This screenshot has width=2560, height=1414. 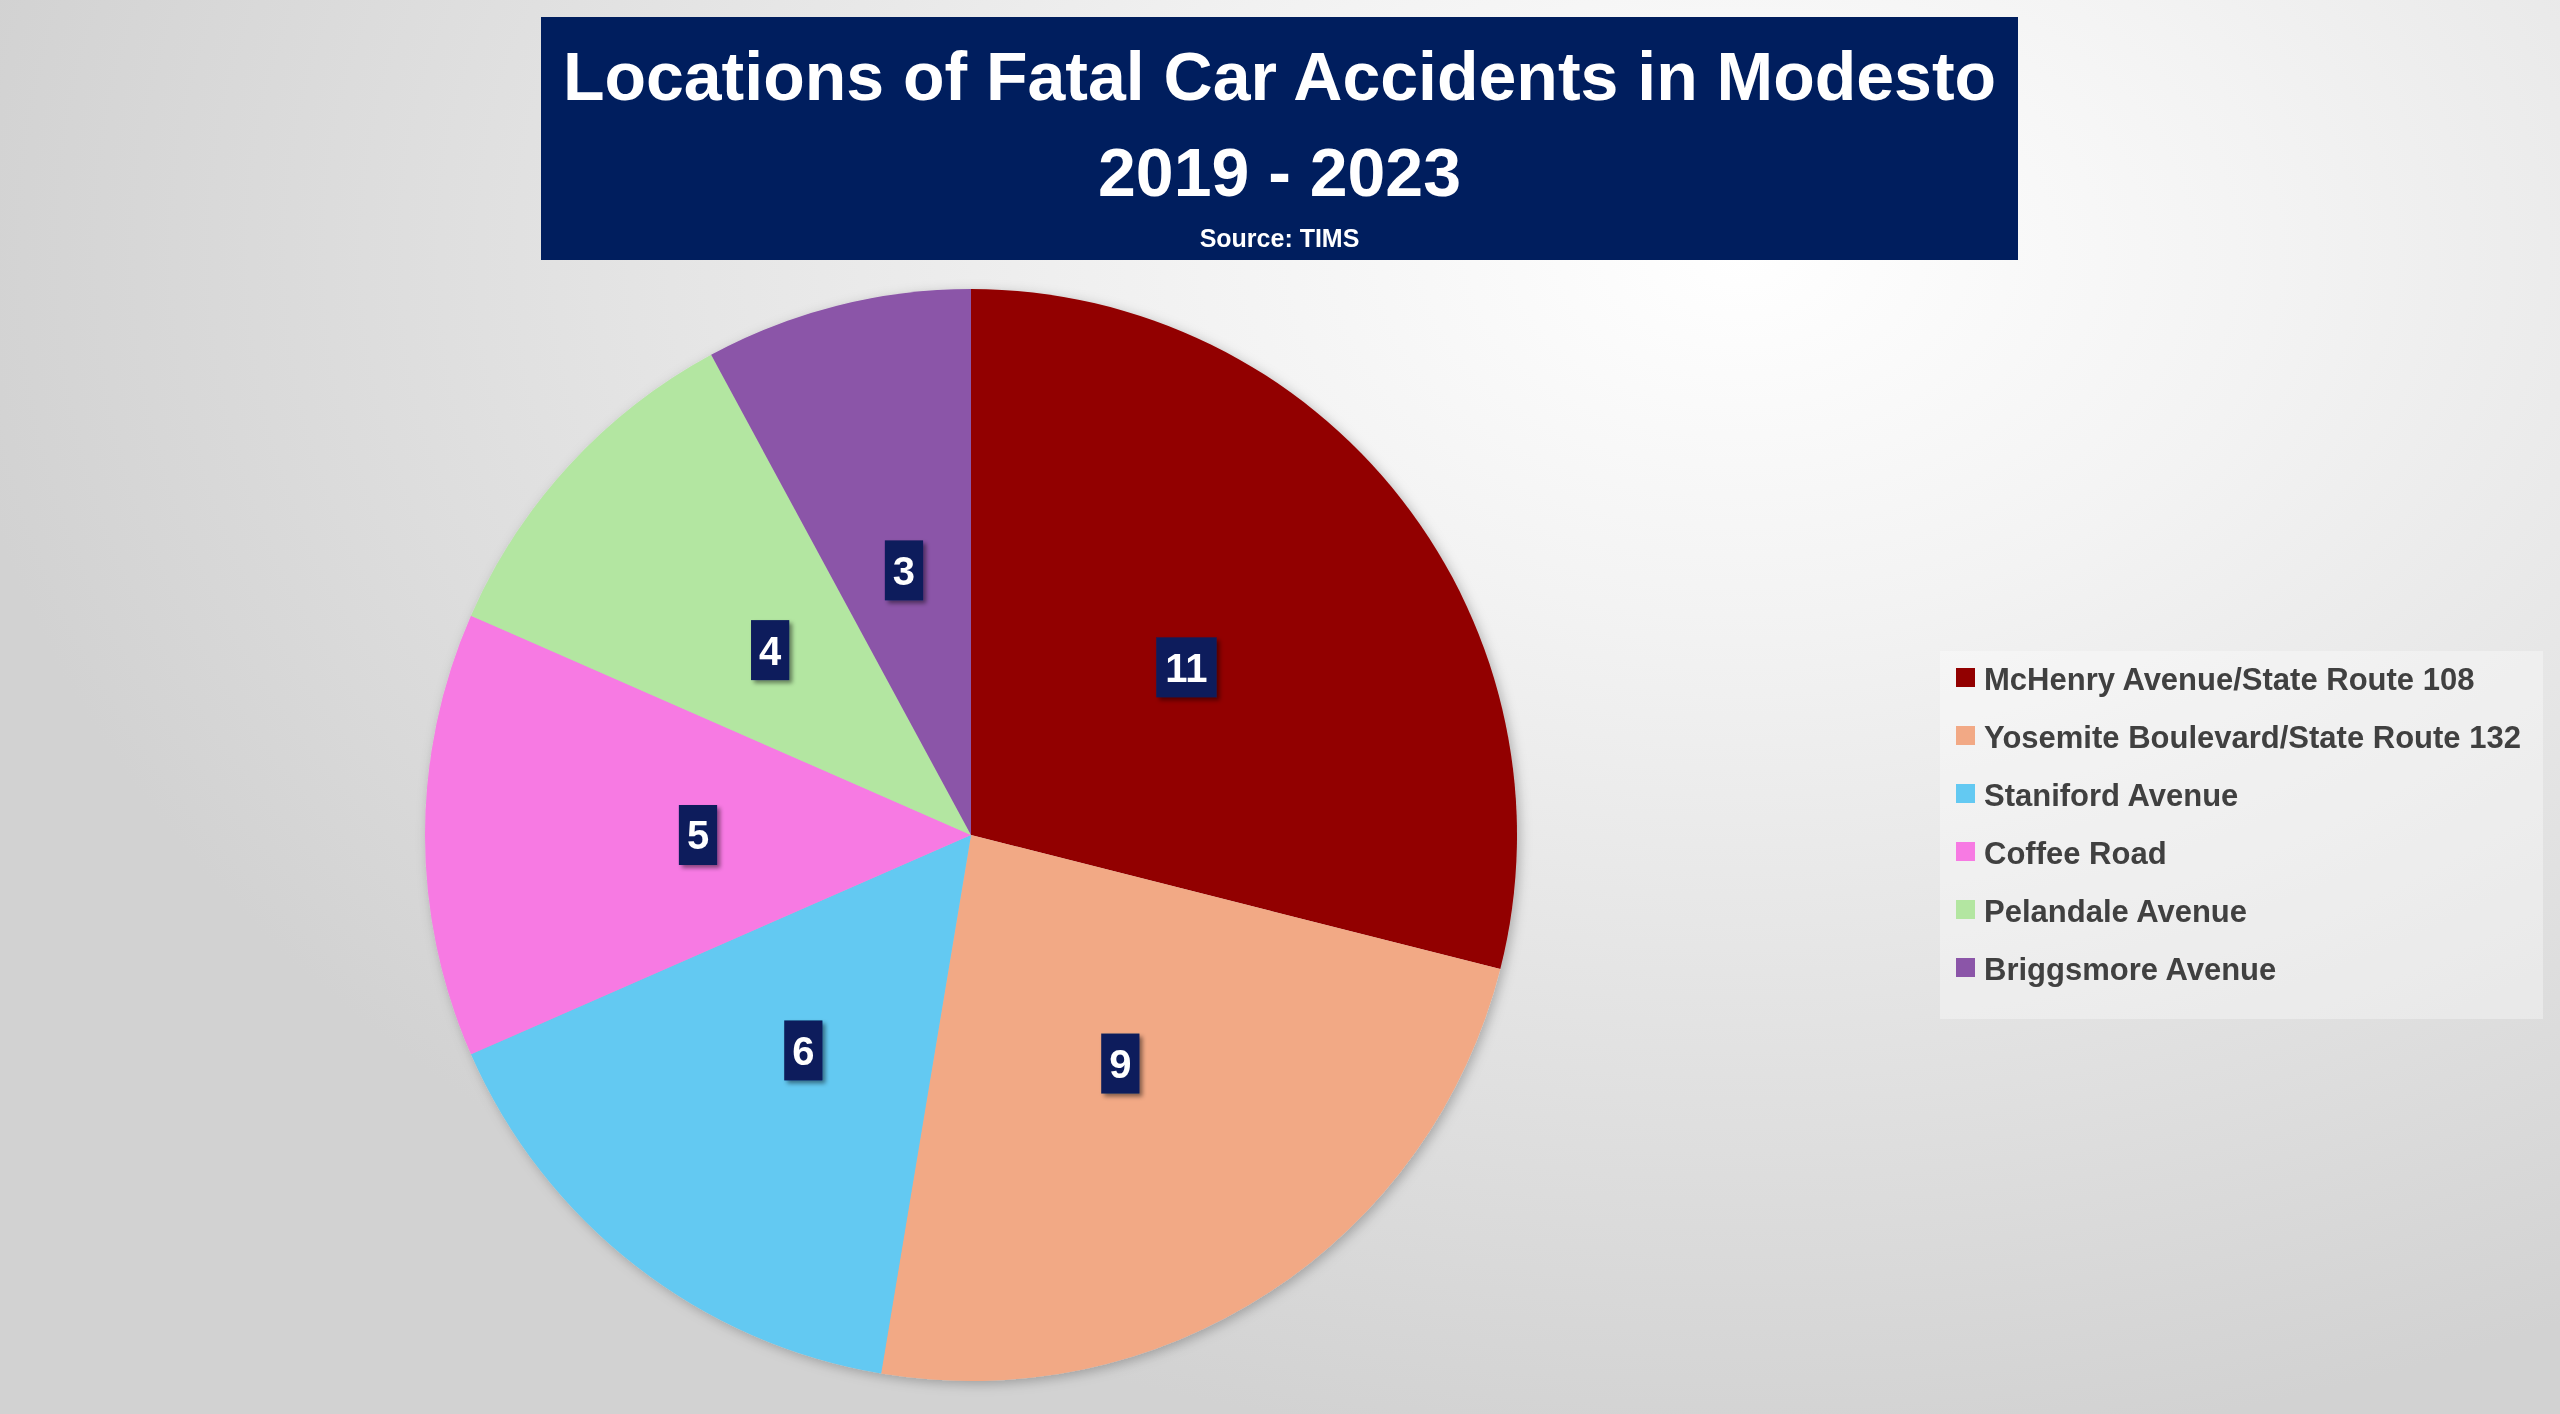 I want to click on data-label: 5, so click(x=698, y=835).